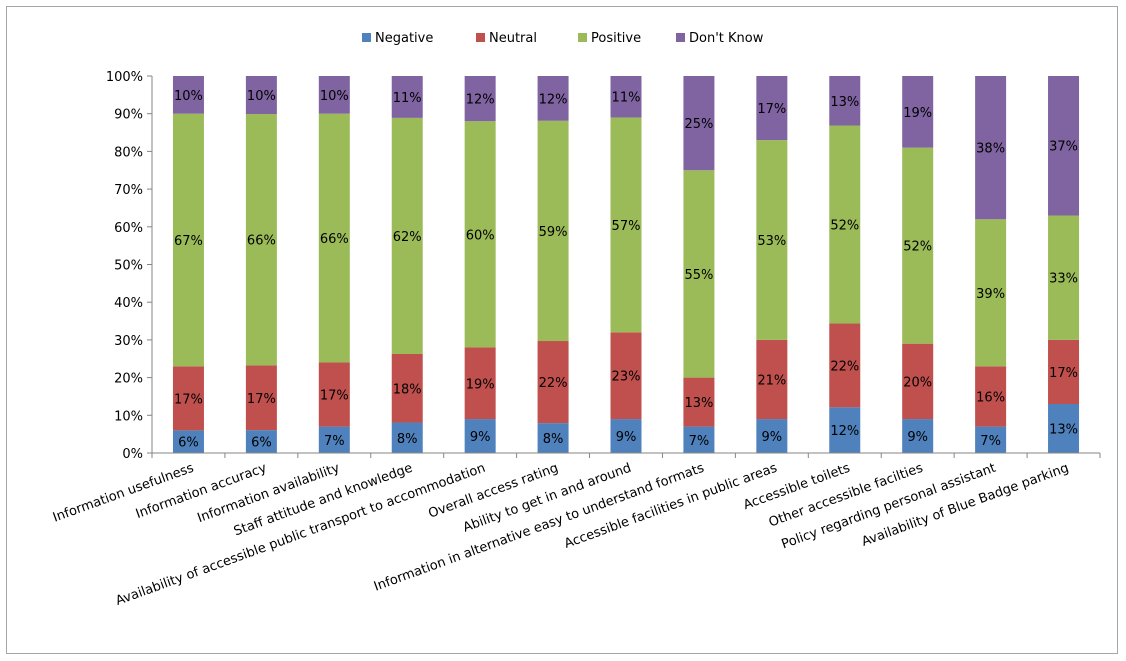 The height and width of the screenshot is (661, 1126). I want to click on data-label: 57%, so click(626, 226).